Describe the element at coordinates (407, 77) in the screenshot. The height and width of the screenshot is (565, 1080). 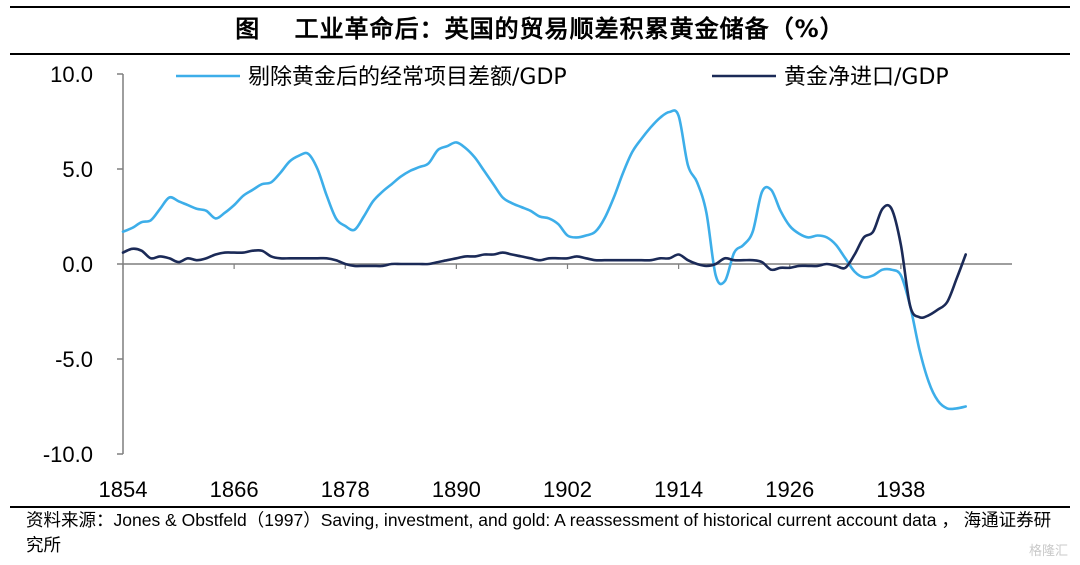
I see `legend-label-1: 剔除黄金后的经常项目差额/GDP` at that location.